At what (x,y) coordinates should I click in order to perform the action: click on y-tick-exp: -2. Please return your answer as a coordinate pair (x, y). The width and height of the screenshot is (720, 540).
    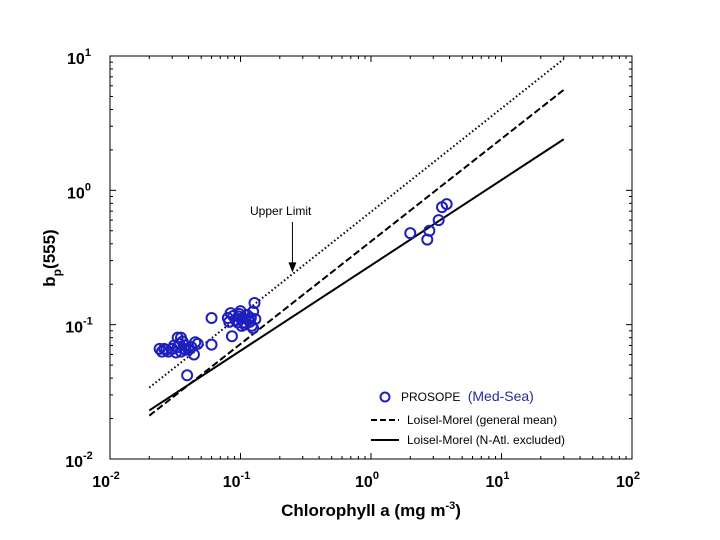
    Looking at the image, I should click on (88, 456).